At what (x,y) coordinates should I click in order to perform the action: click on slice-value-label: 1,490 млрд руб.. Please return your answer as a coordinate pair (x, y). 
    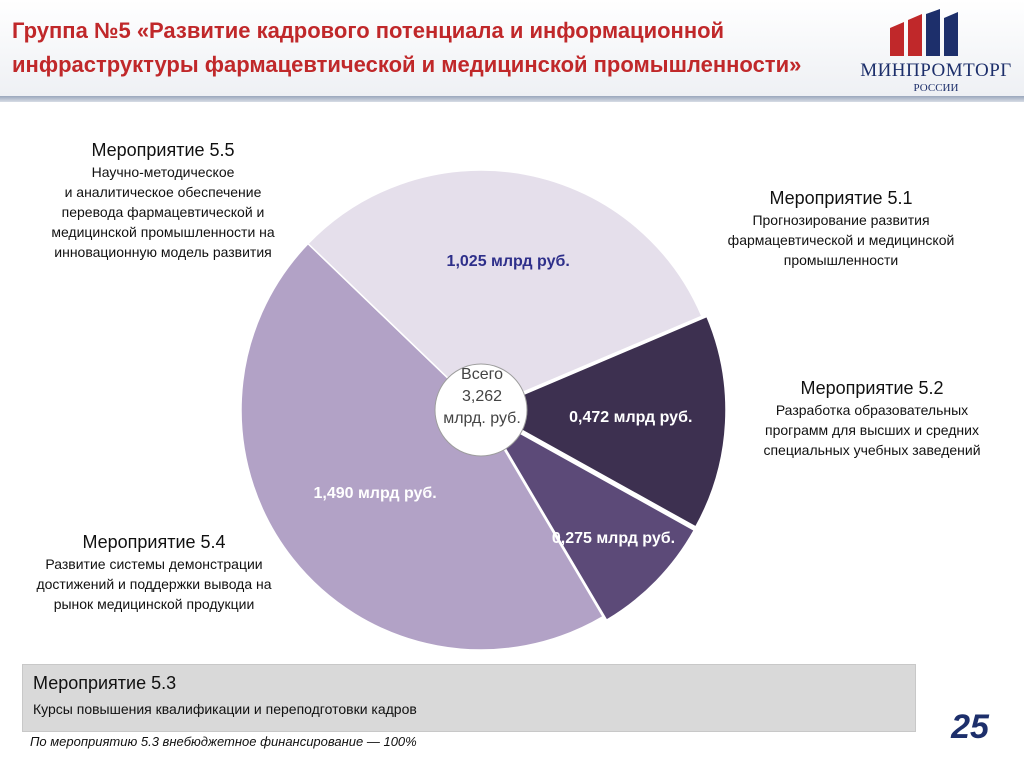
    Looking at the image, I should click on (375, 493).